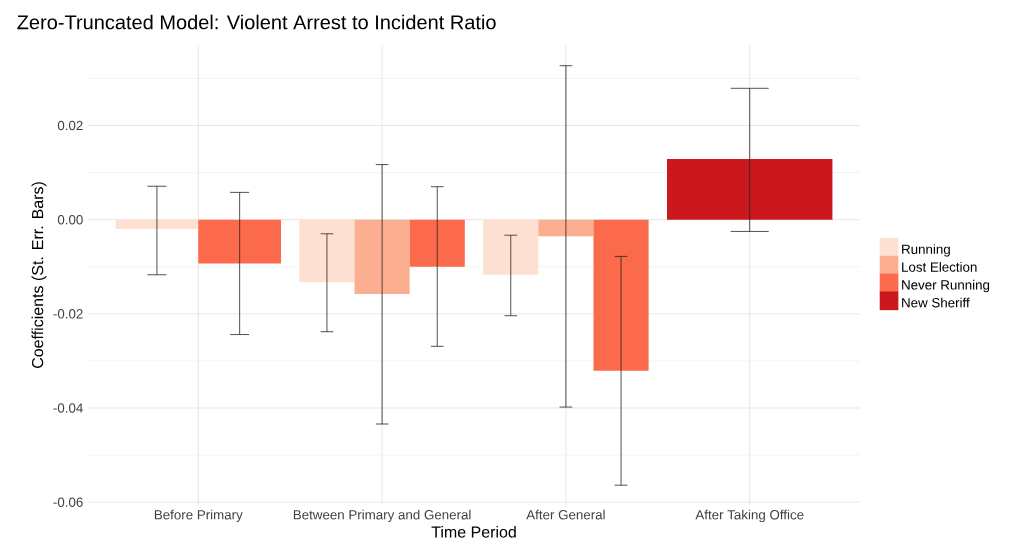  I want to click on x-tick-label: Between Primary and General, so click(382, 516).